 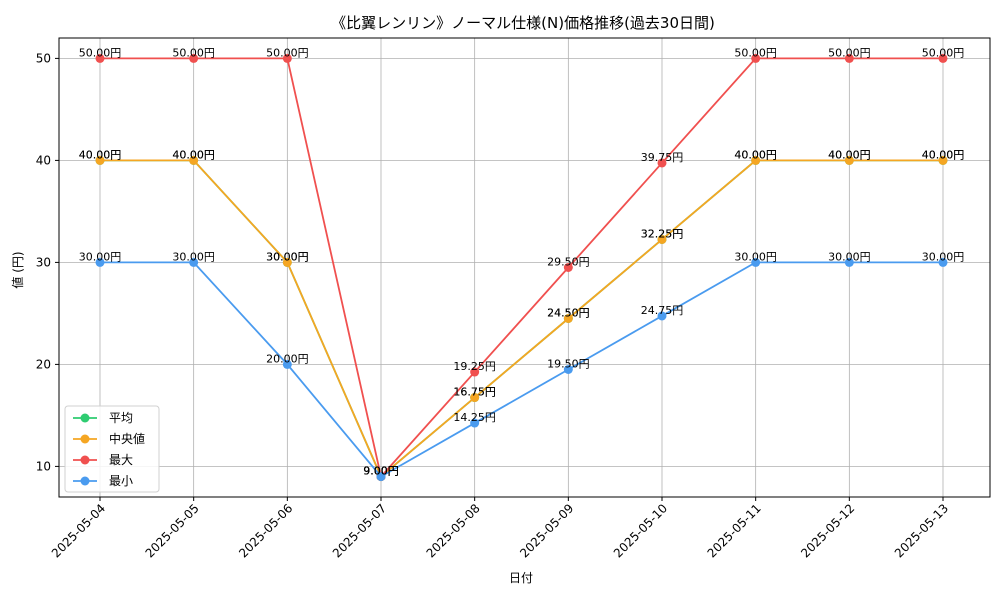 I want to click on y-tick-label: 40, so click(x=43, y=160).